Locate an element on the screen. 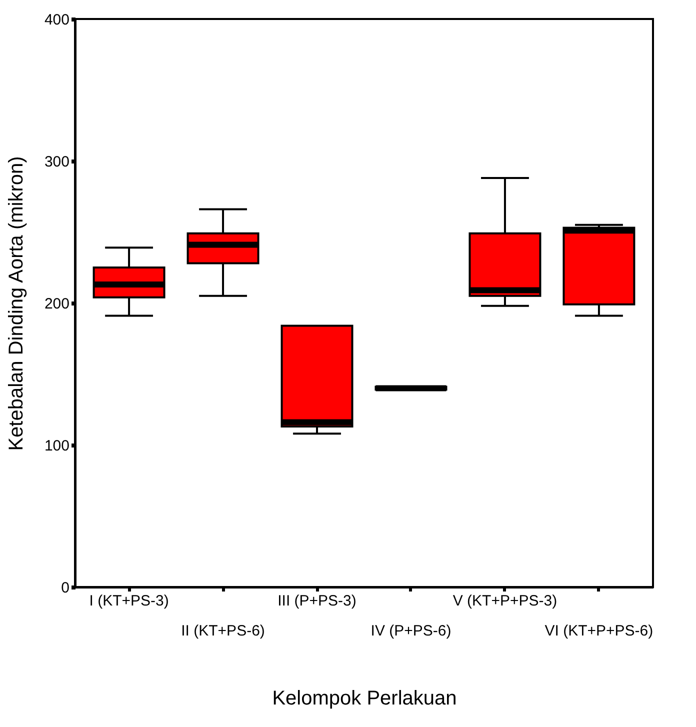  x-tick-label: III (P+PS-3) is located at coordinates (317, 601).